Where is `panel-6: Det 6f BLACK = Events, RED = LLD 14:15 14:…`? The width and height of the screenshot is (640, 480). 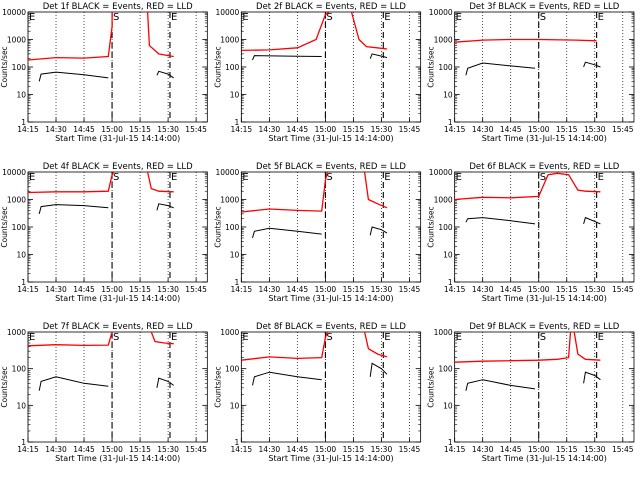
panel-6: Det 6f BLACK = Events, RED = LLD 14:15 14:… is located at coordinates (531, 232).